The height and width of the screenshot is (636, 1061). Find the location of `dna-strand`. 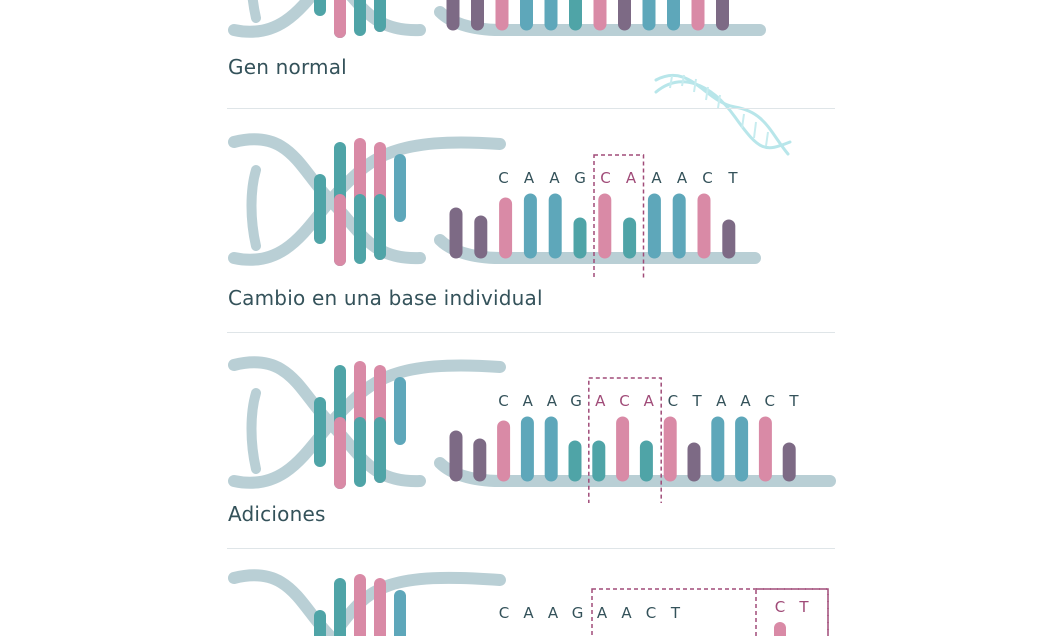

dna-strand is located at coordinates (497, 19).